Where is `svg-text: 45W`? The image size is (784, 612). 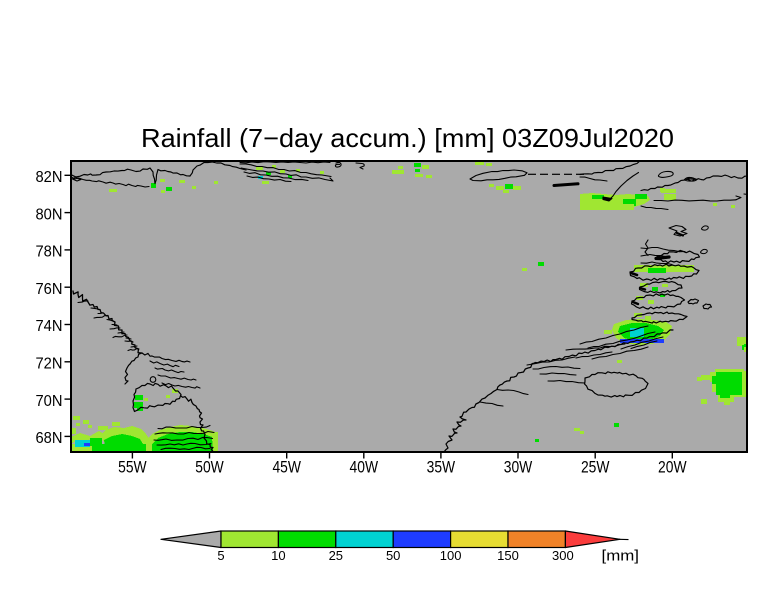 svg-text: 45W is located at coordinates (286, 468).